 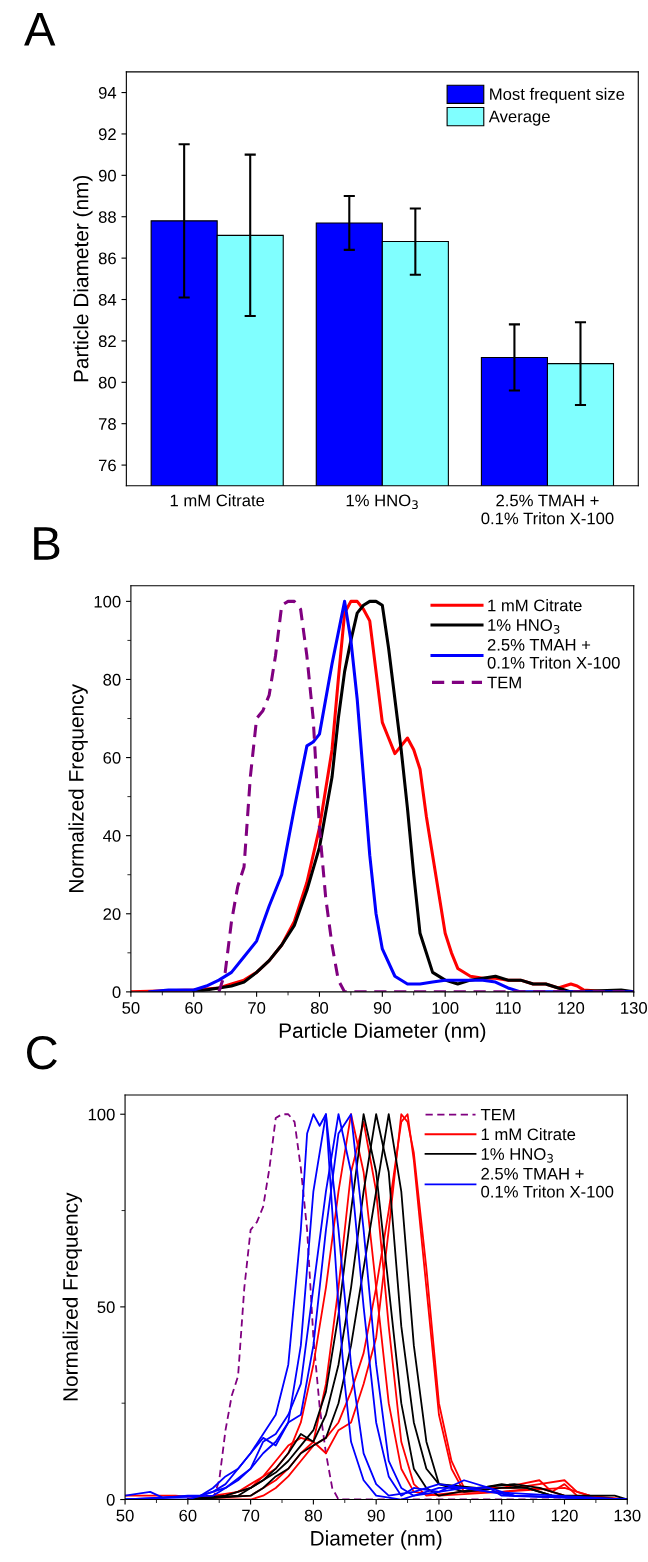 What do you see at coordinates (112, 914) in the screenshot?
I see `y-tick-label: 20` at bounding box center [112, 914].